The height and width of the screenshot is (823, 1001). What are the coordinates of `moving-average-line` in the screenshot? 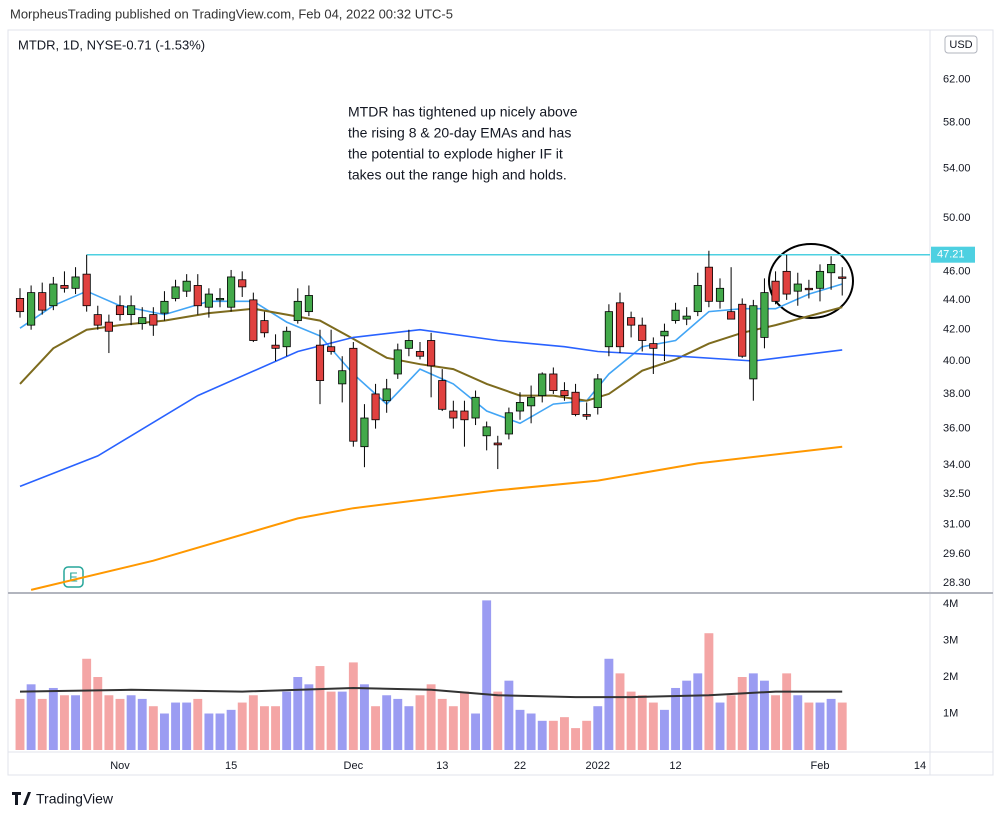 It's located at (436, 518).